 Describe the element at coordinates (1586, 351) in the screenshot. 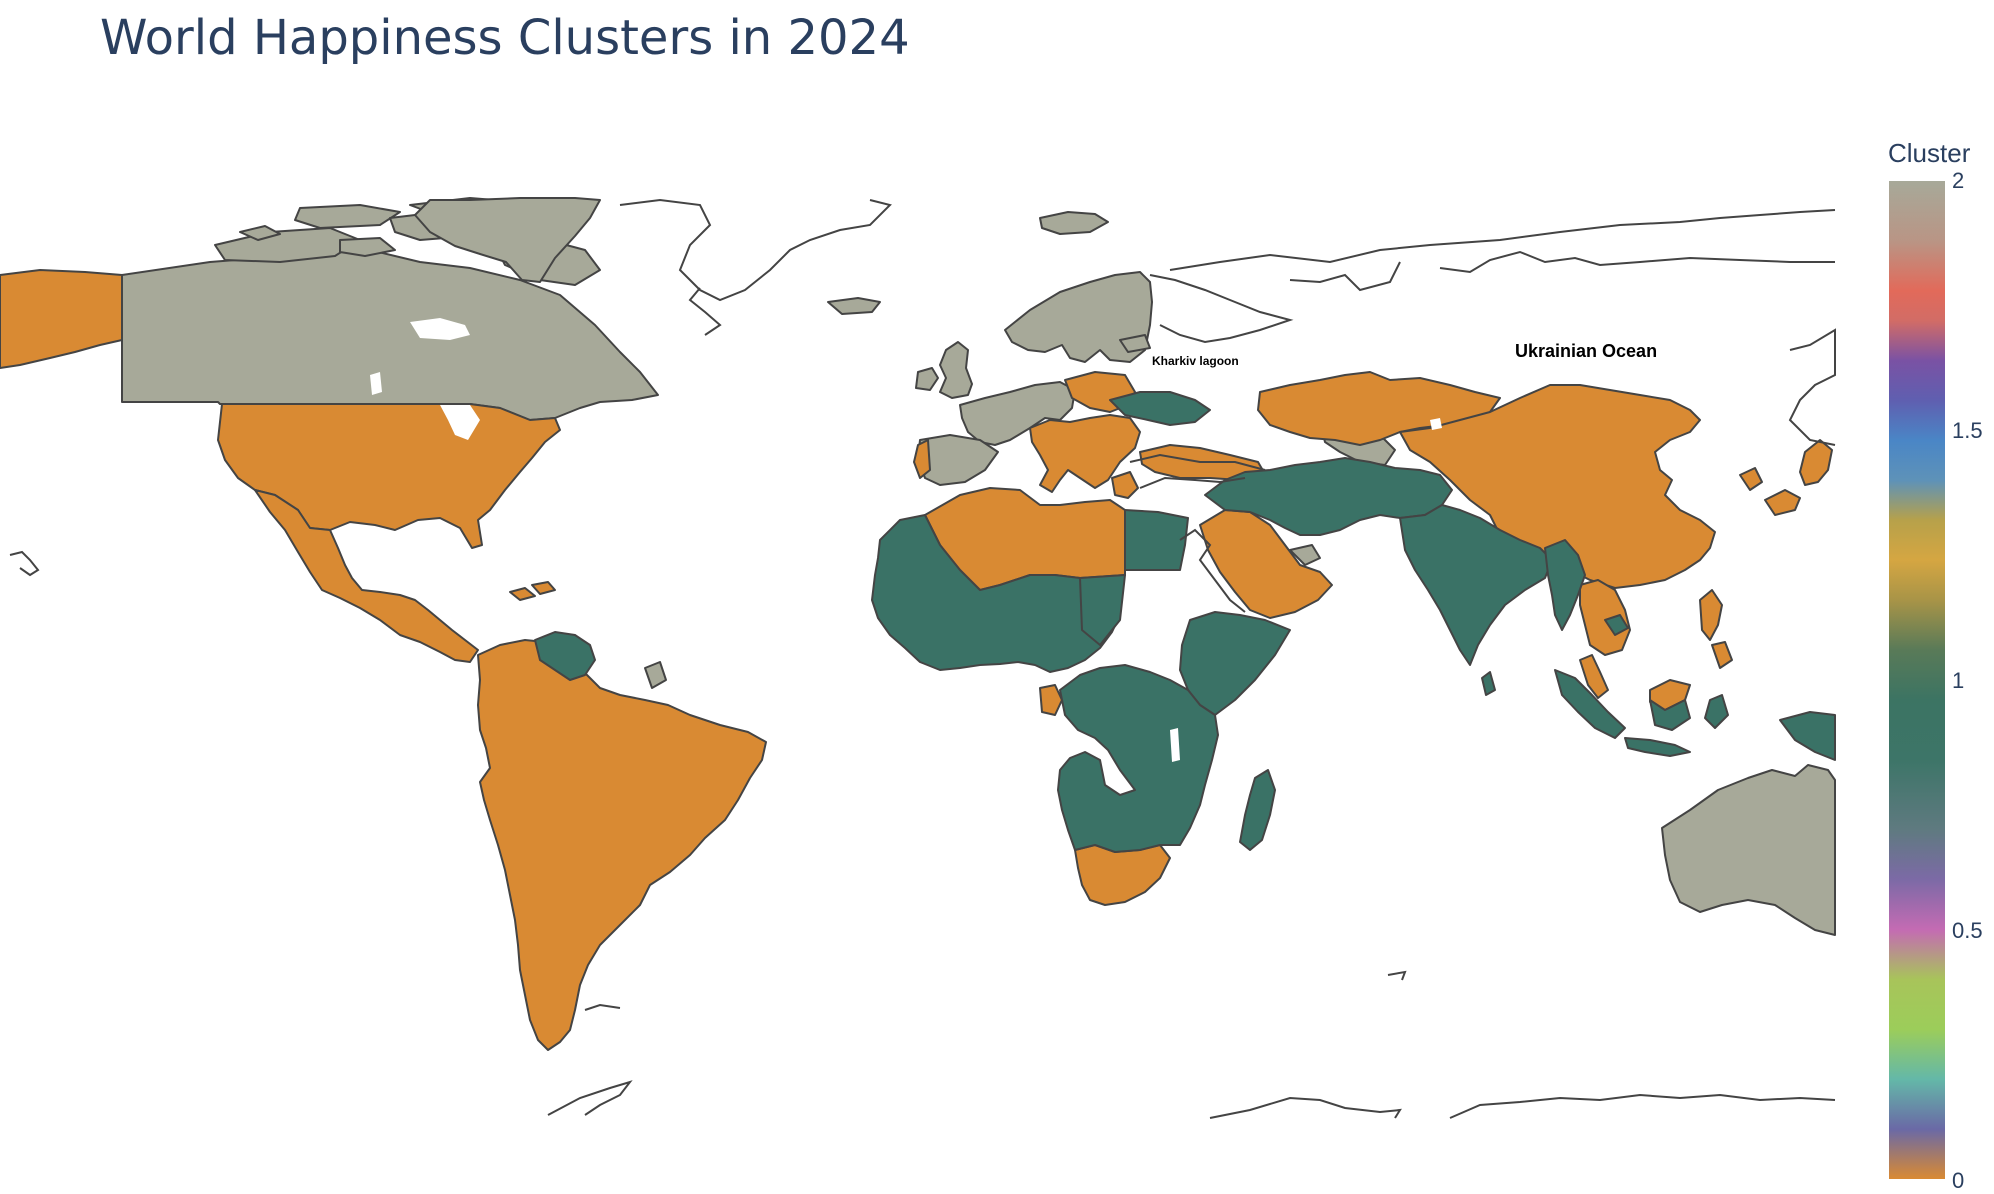

I see `label-ukrainian-ocean: Ukrainian Ocean` at that location.